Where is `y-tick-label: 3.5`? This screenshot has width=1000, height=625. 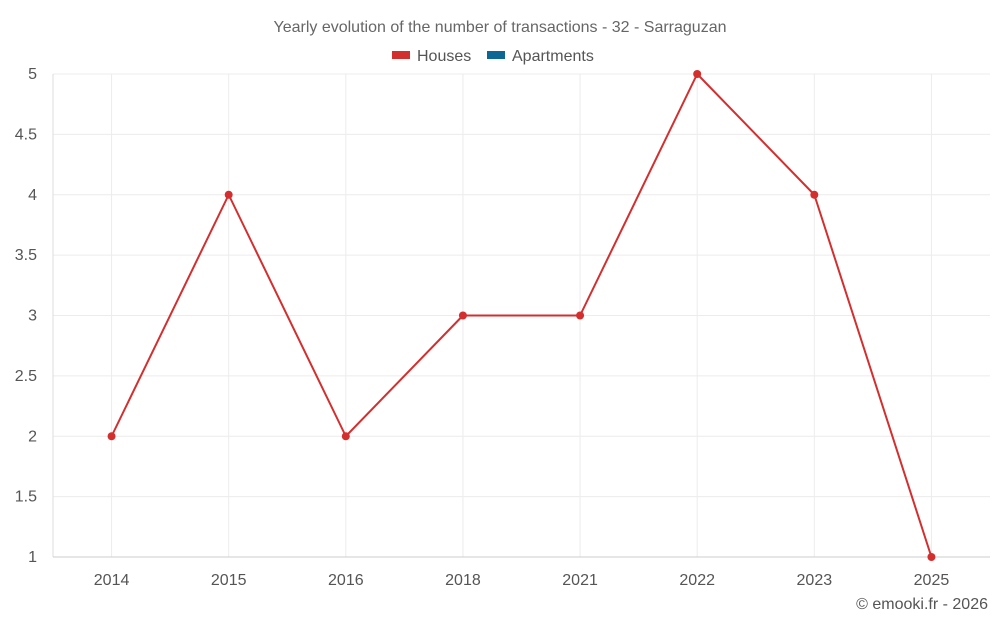 y-tick-label: 3.5 is located at coordinates (26, 255).